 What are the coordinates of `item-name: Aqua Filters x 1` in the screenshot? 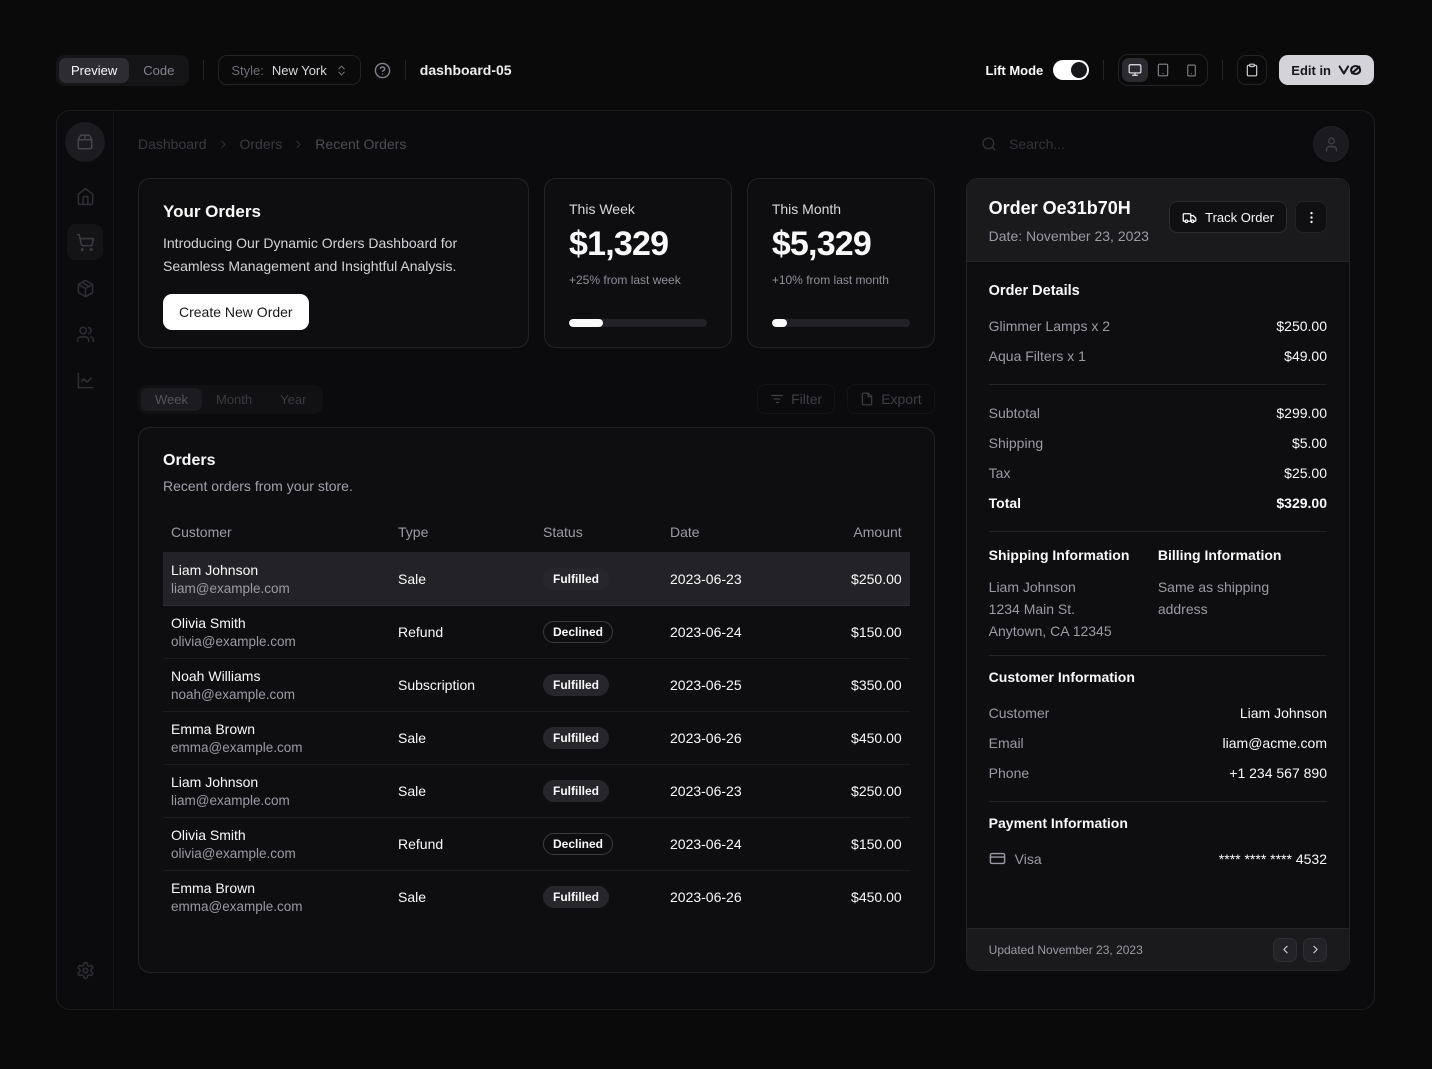 It's located at (1037, 356).